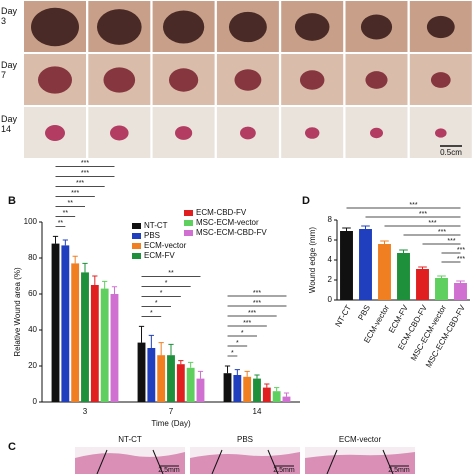  What do you see at coordinates (330, 259) in the screenshot?
I see `y-tick-label: 4` at bounding box center [330, 259].